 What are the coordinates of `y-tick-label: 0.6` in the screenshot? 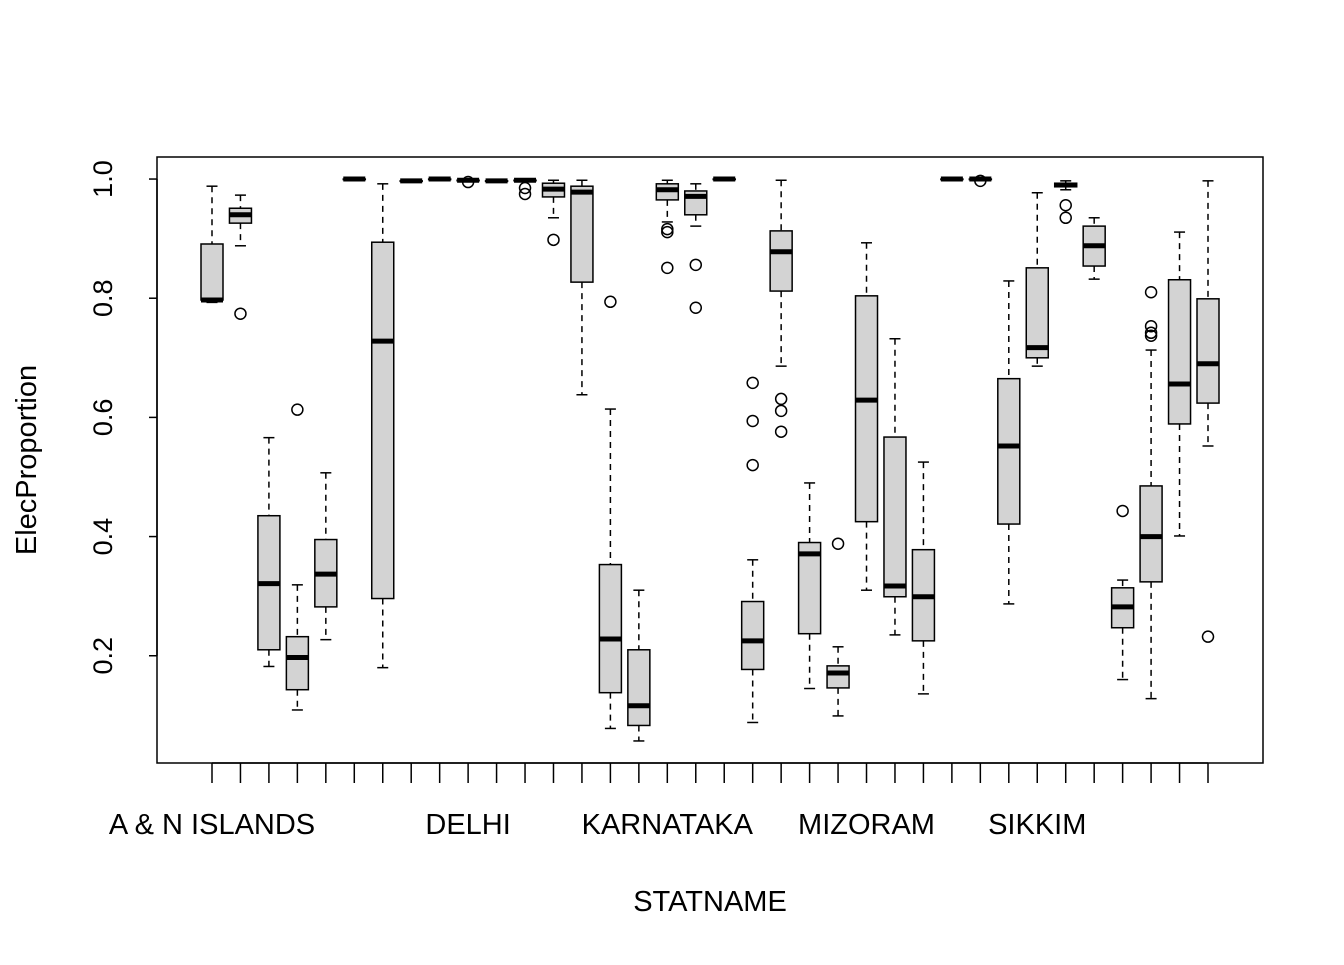 It's located at (103, 418).